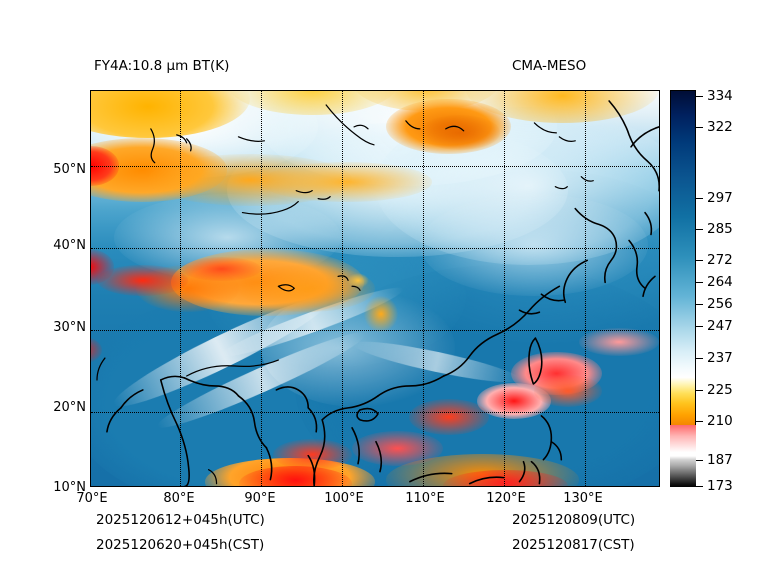 The width and height of the screenshot is (764, 573). Describe the element at coordinates (162, 66) in the screenshot. I see `page-title: FY4A:10.8 μm BT(K)` at that location.